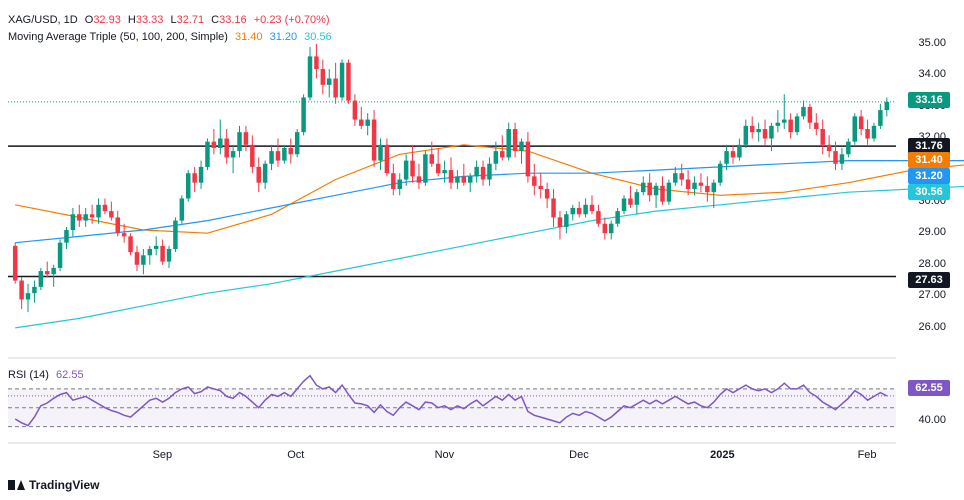 The image size is (964, 500). I want to click on open-key: O, so click(89, 20).